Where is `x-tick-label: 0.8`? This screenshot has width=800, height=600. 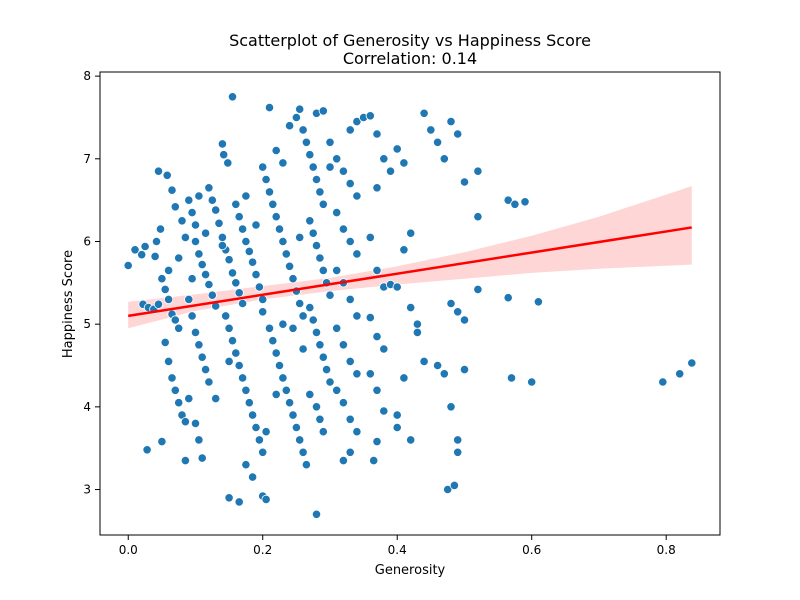
x-tick-label: 0.8 is located at coordinates (666, 550).